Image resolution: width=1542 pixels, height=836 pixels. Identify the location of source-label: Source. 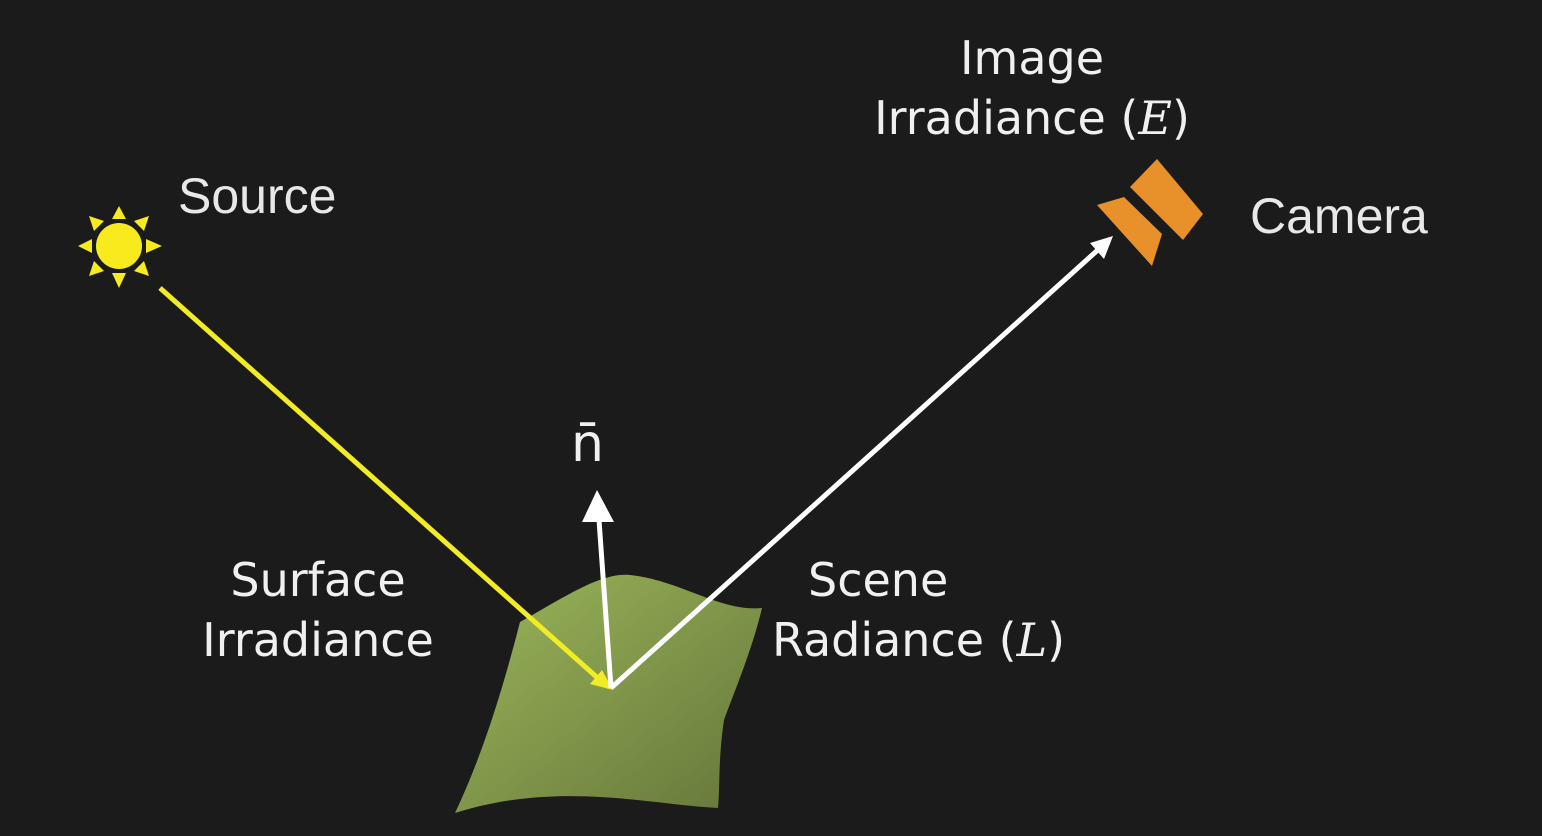
(257, 196).